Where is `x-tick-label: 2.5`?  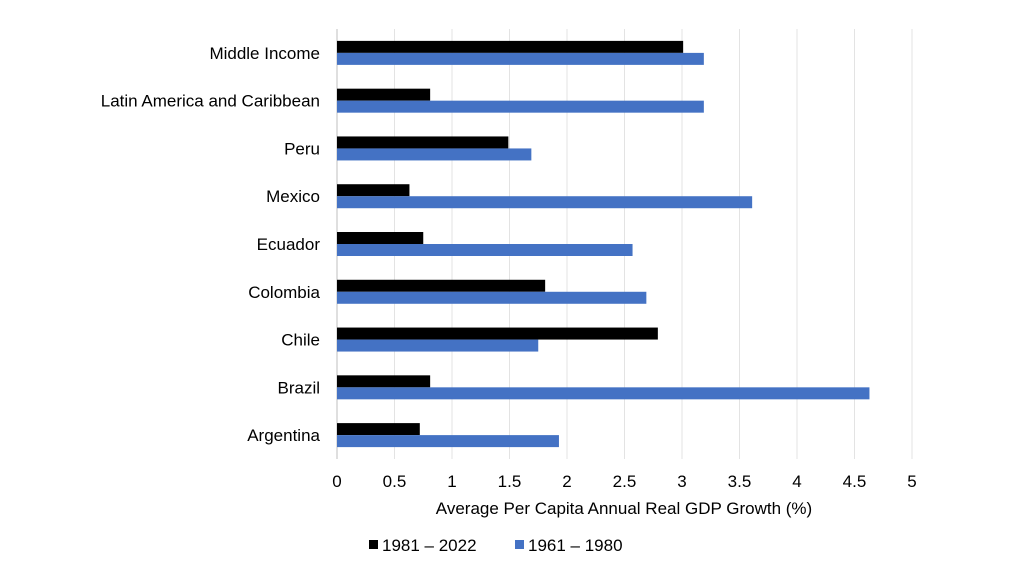 x-tick-label: 2.5 is located at coordinates (625, 481).